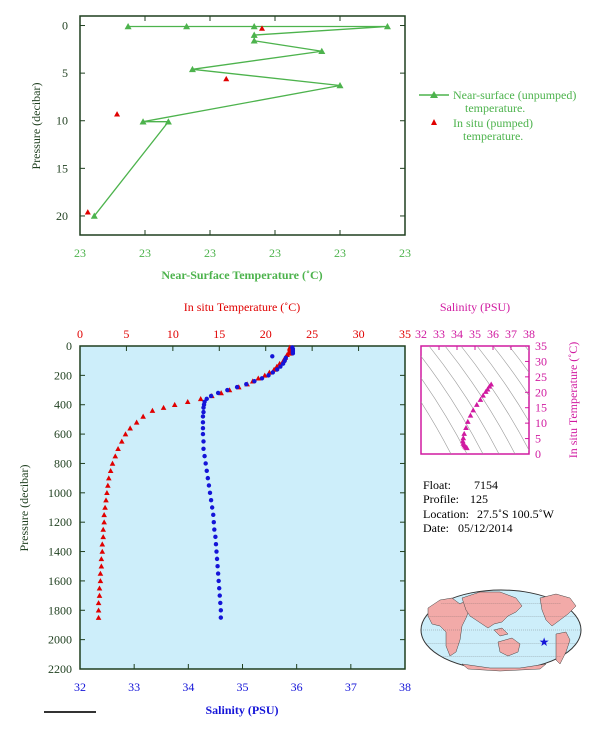 The width and height of the screenshot is (601, 732). What do you see at coordinates (434, 122) in the screenshot?
I see `legend-pumped-marker` at bounding box center [434, 122].